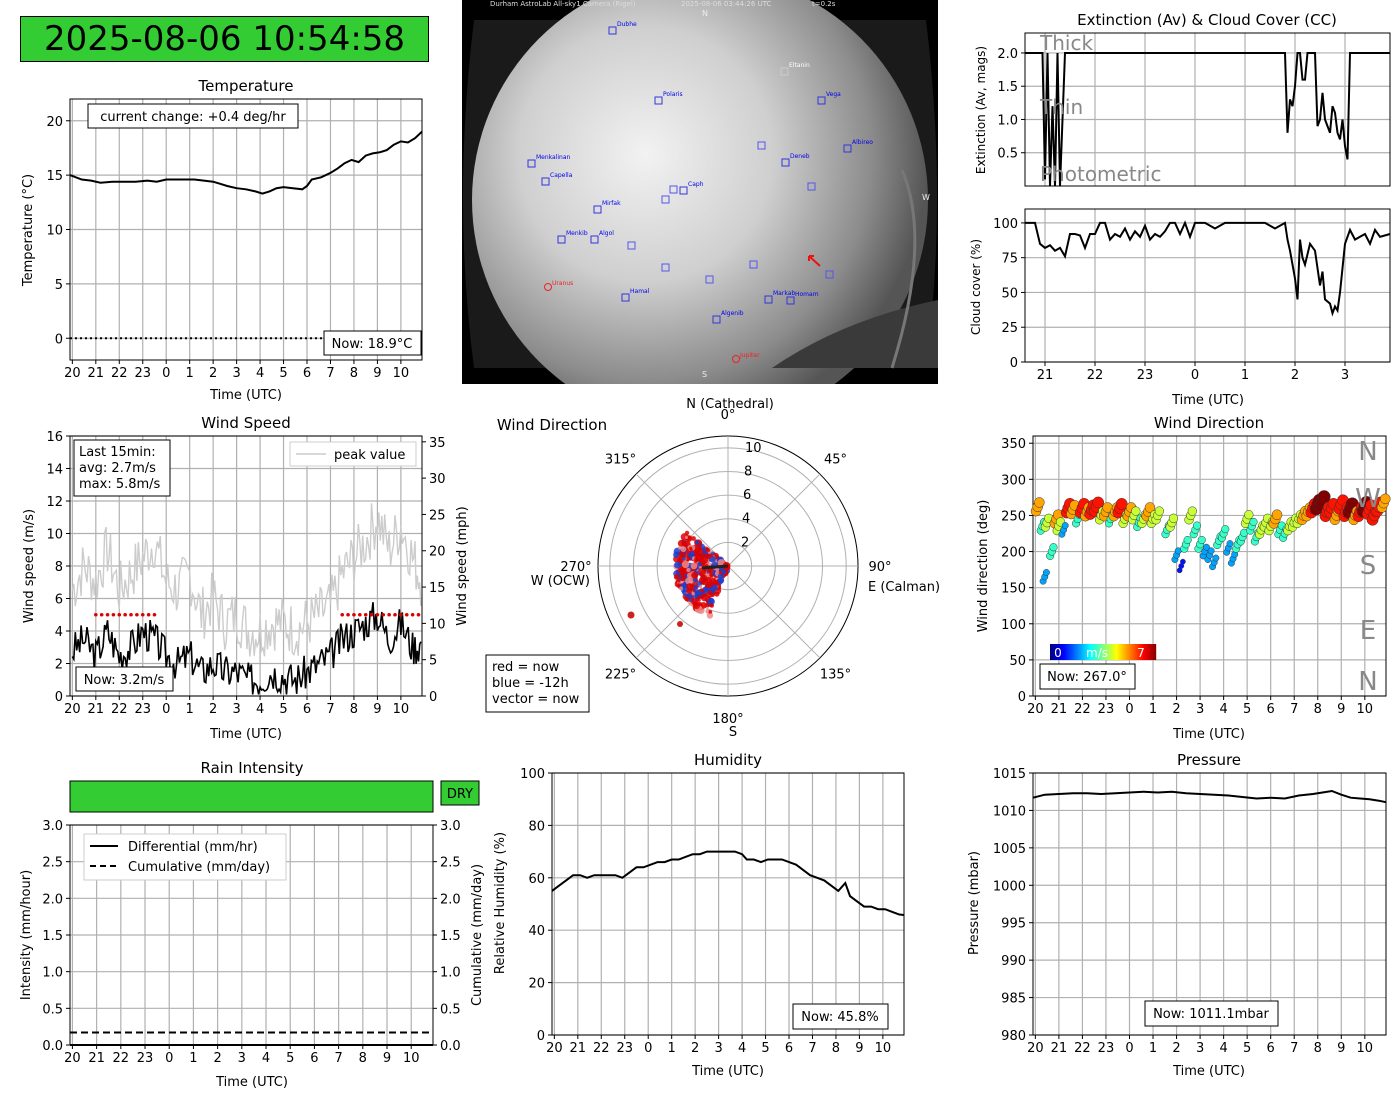 The image size is (1400, 1100). I want to click on polar-theta-label: 90°, so click(879, 567).